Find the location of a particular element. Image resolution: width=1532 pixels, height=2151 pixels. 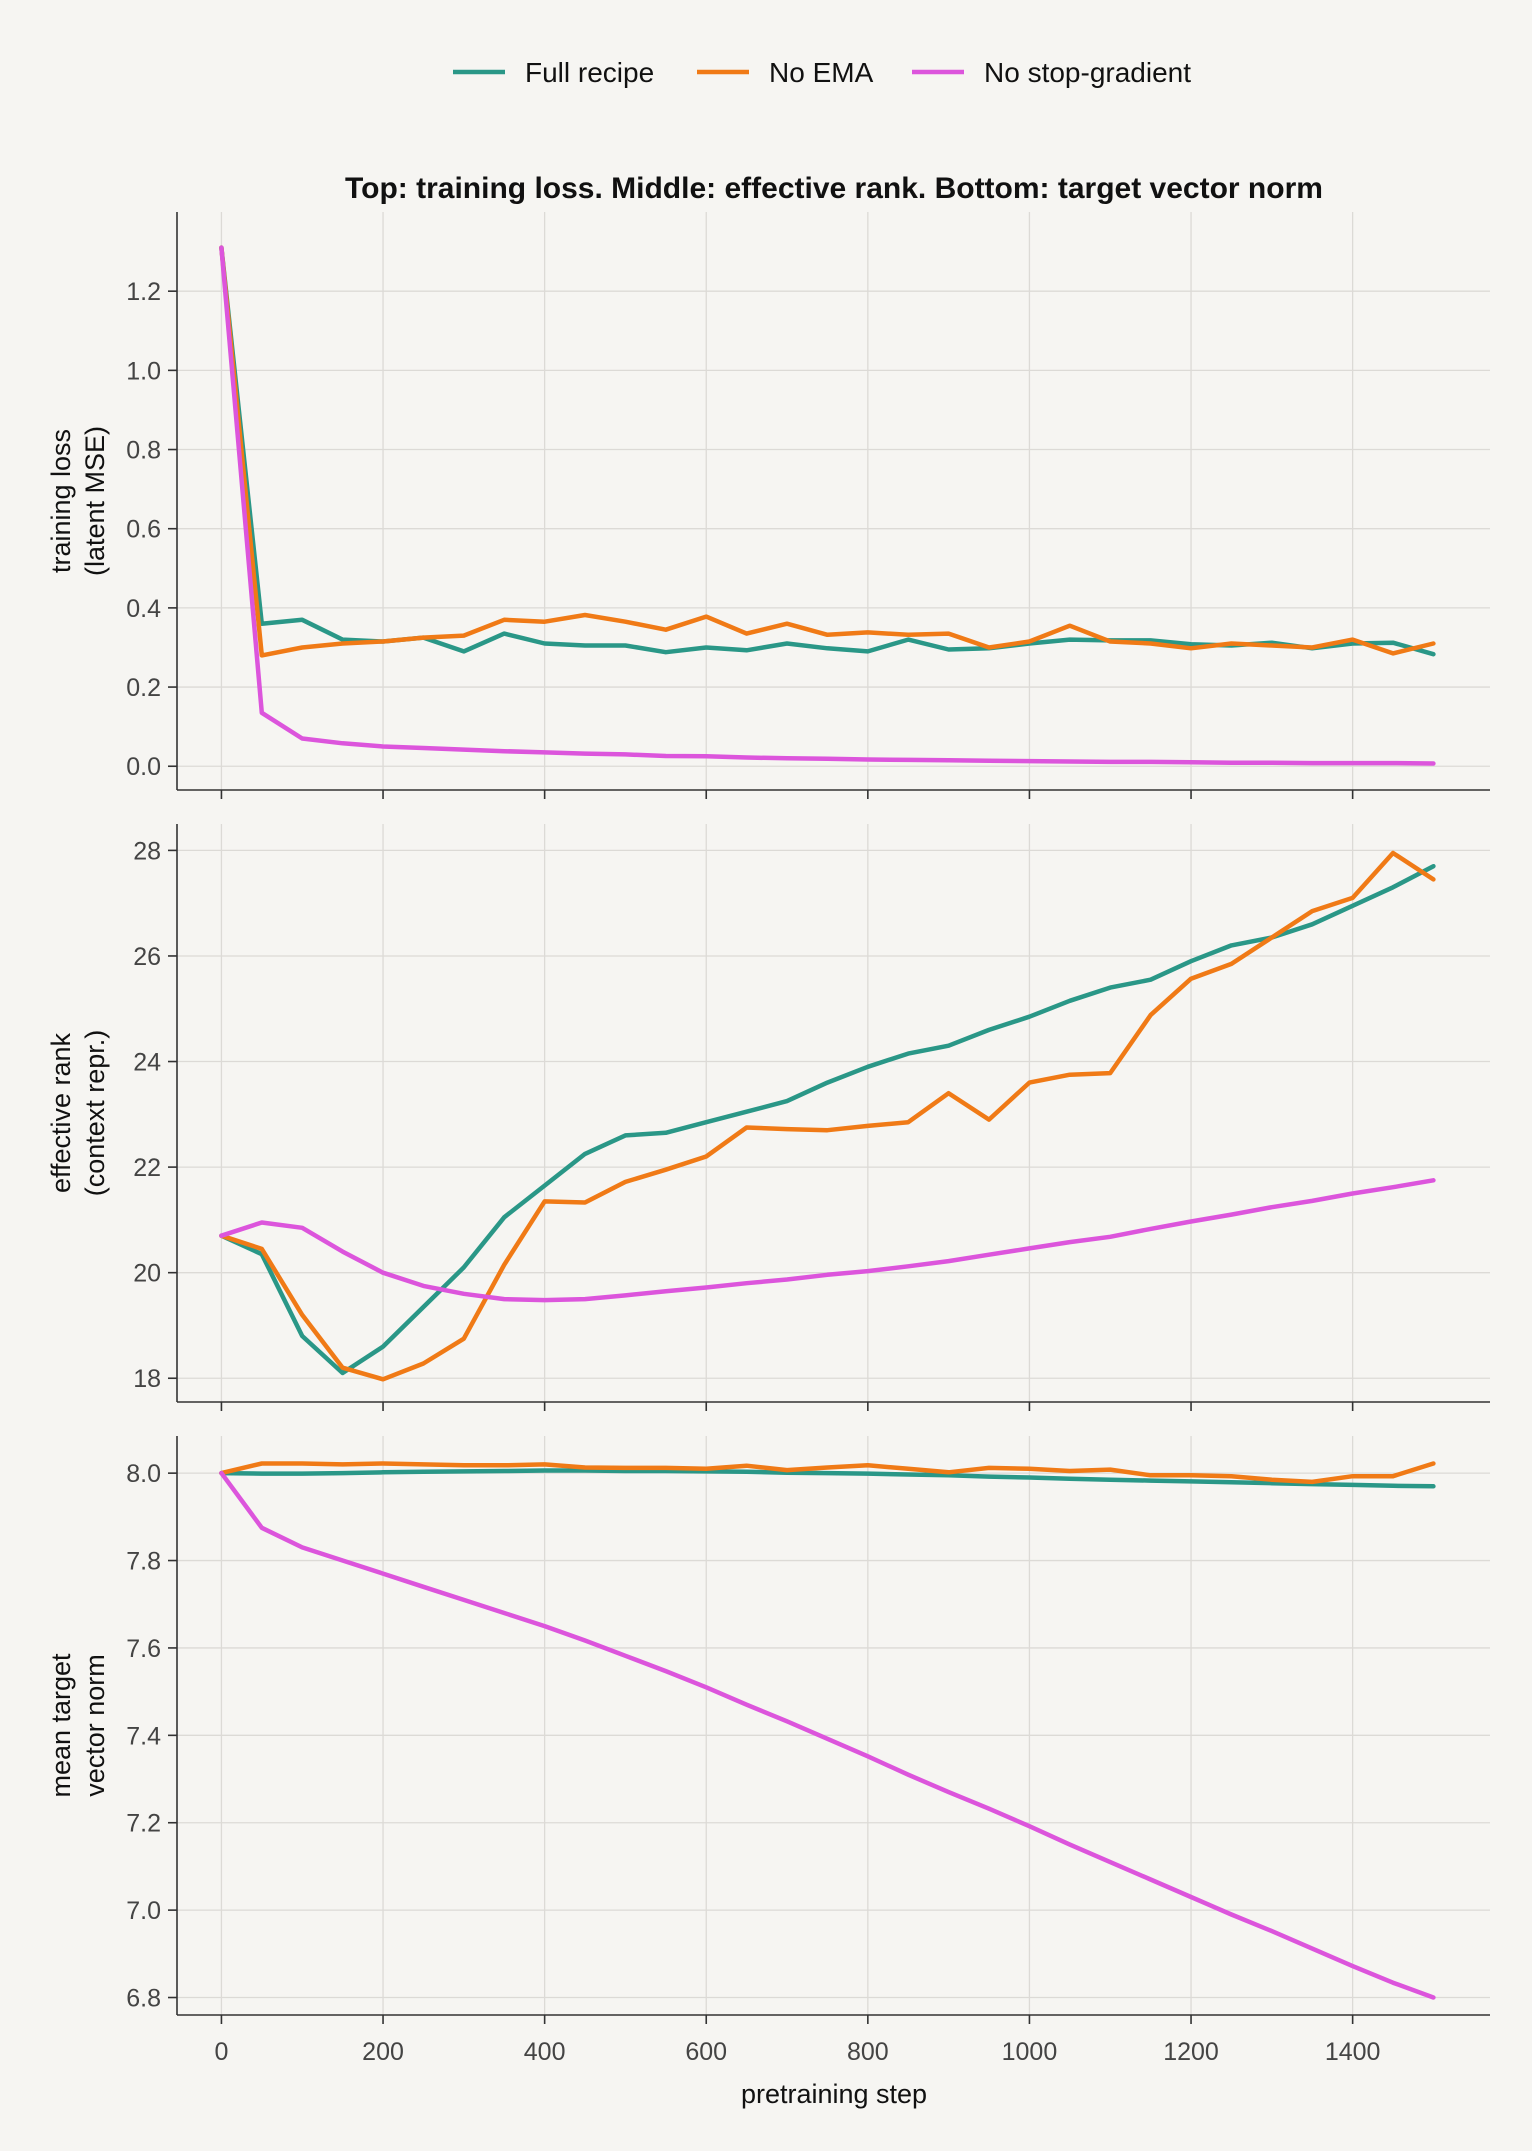

legend-label-0: Full recipe is located at coordinates (589, 72).